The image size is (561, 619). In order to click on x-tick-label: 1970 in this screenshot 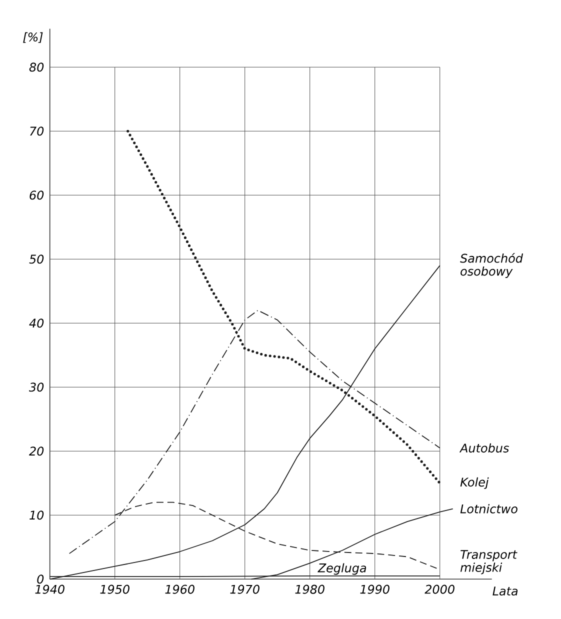, I will do `click(245, 589)`.